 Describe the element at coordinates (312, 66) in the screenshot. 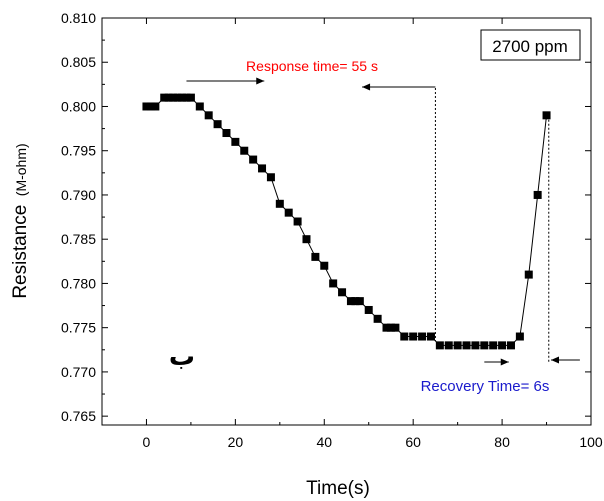

I see `response-time-label: Response time= 55 s` at that location.